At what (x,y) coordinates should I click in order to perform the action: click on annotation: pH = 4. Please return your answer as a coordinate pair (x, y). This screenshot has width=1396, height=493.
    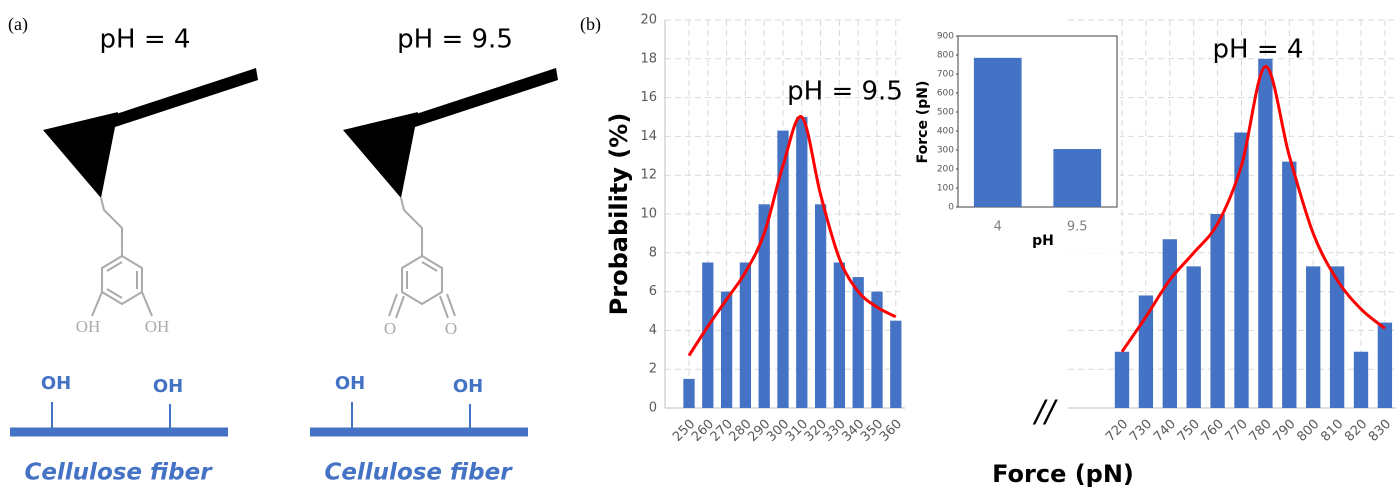
    Looking at the image, I should click on (1258, 50).